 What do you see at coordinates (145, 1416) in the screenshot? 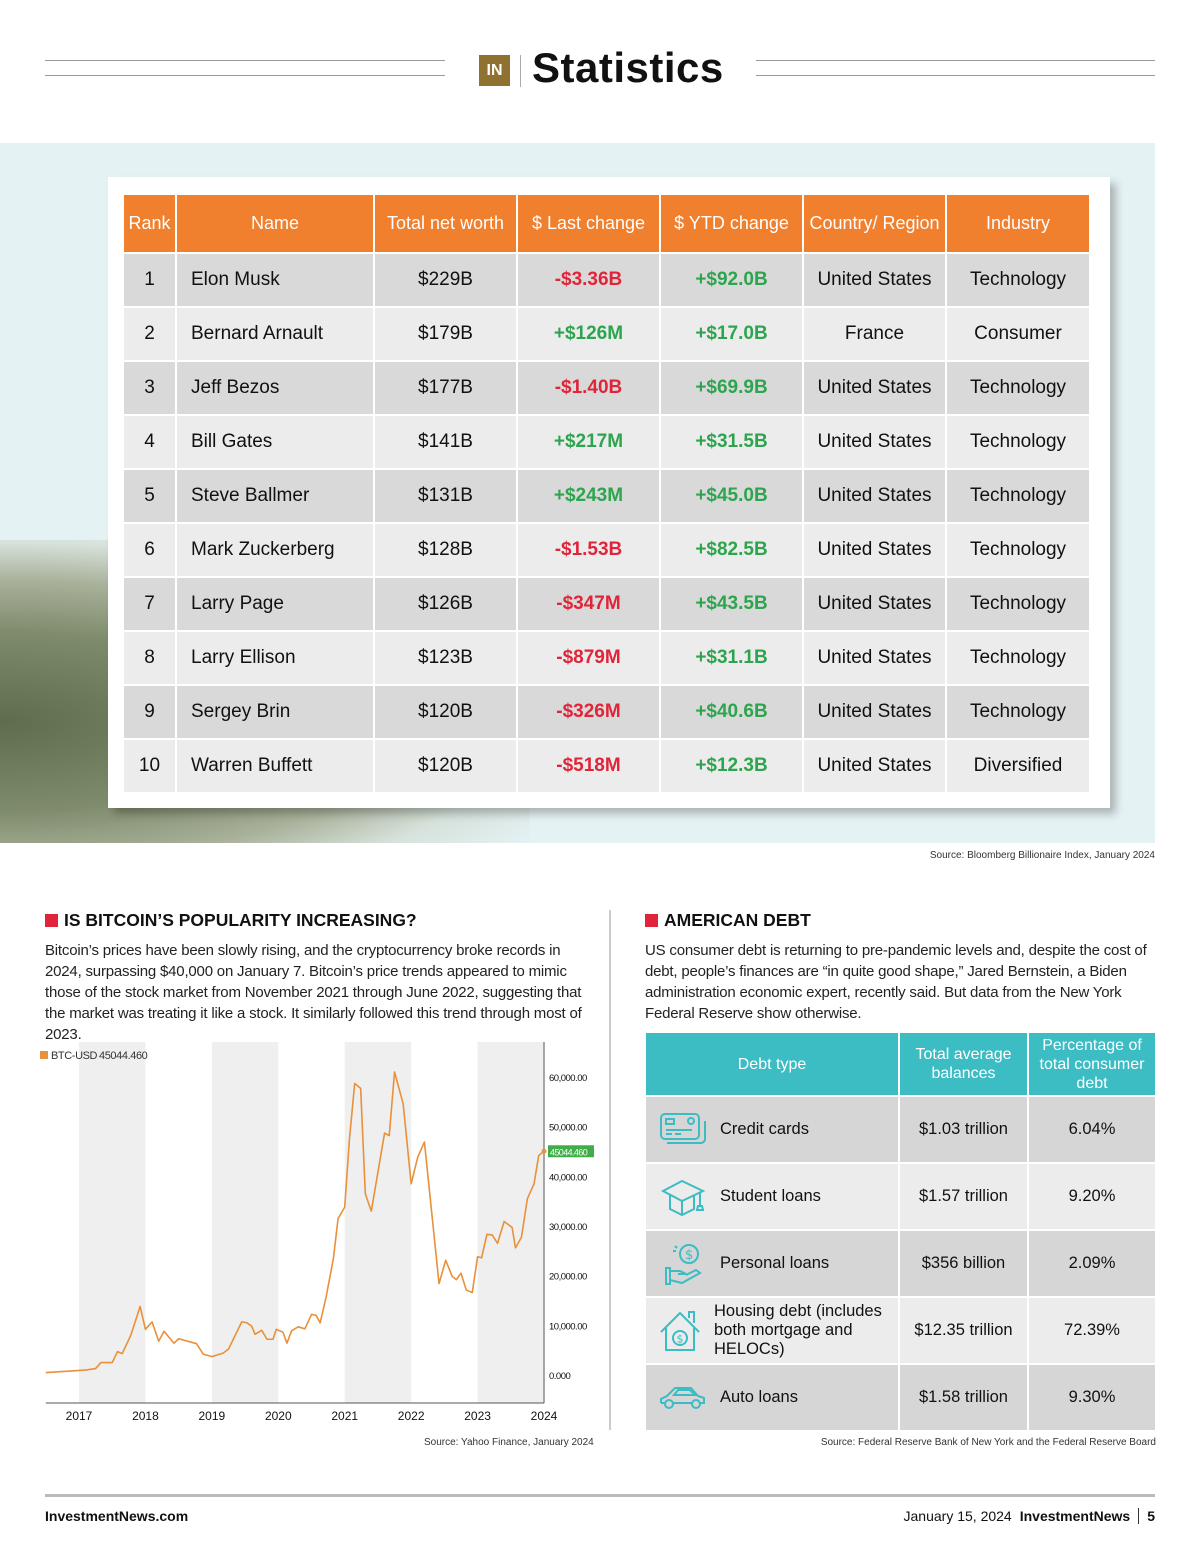
I see `x-tick-label: 2018` at bounding box center [145, 1416].